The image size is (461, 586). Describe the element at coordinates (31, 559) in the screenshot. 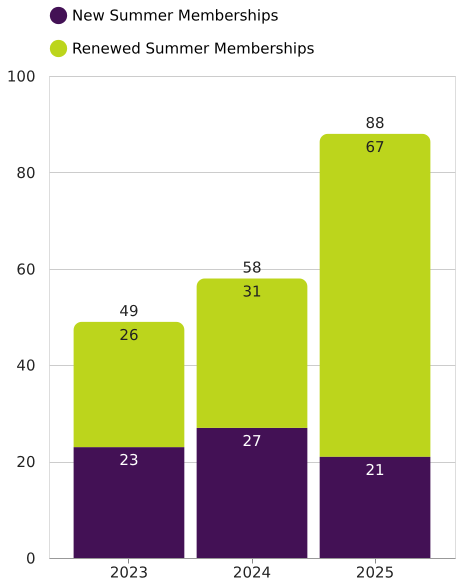

I see `y-tick-label: 0` at that location.